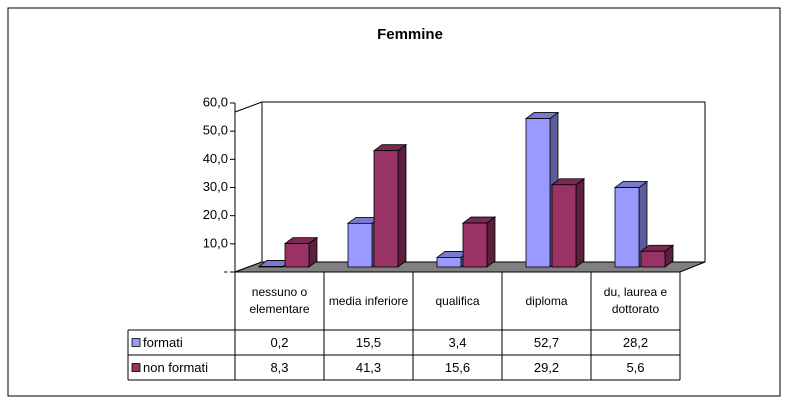  I want to click on y-tick-label: 60,0, so click(215, 101).